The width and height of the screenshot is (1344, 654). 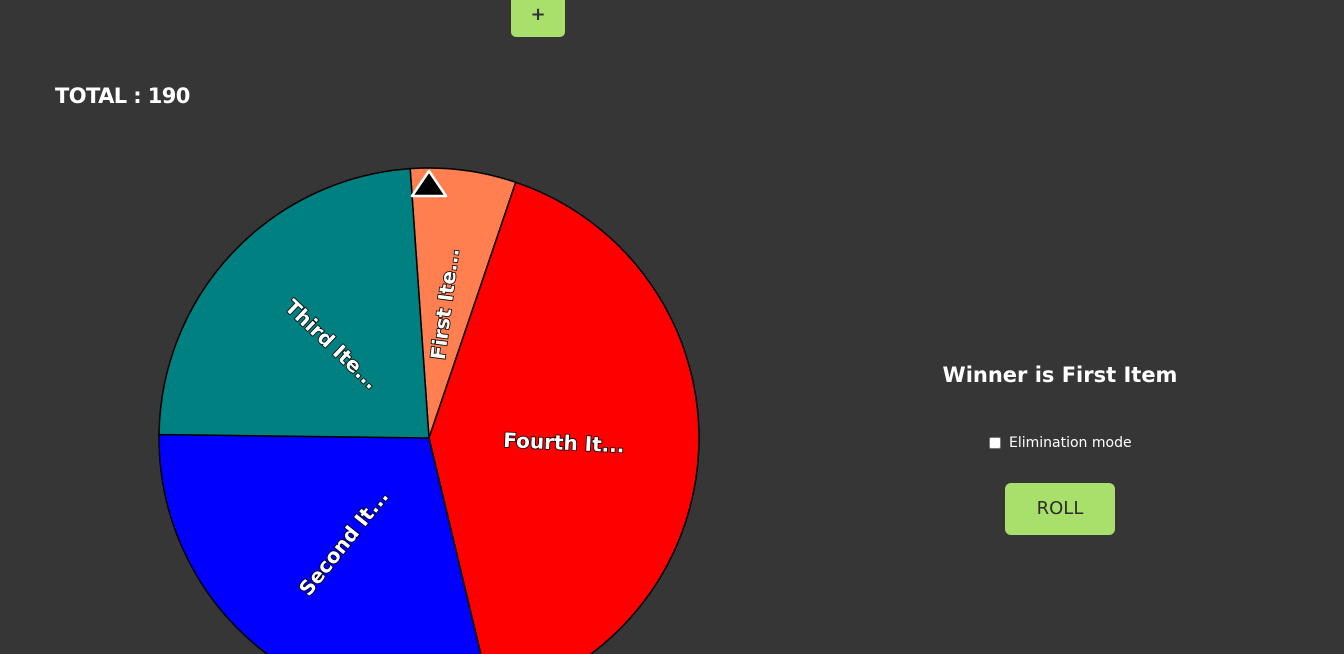 I want to click on add-item-button: +, so click(x=538, y=18).